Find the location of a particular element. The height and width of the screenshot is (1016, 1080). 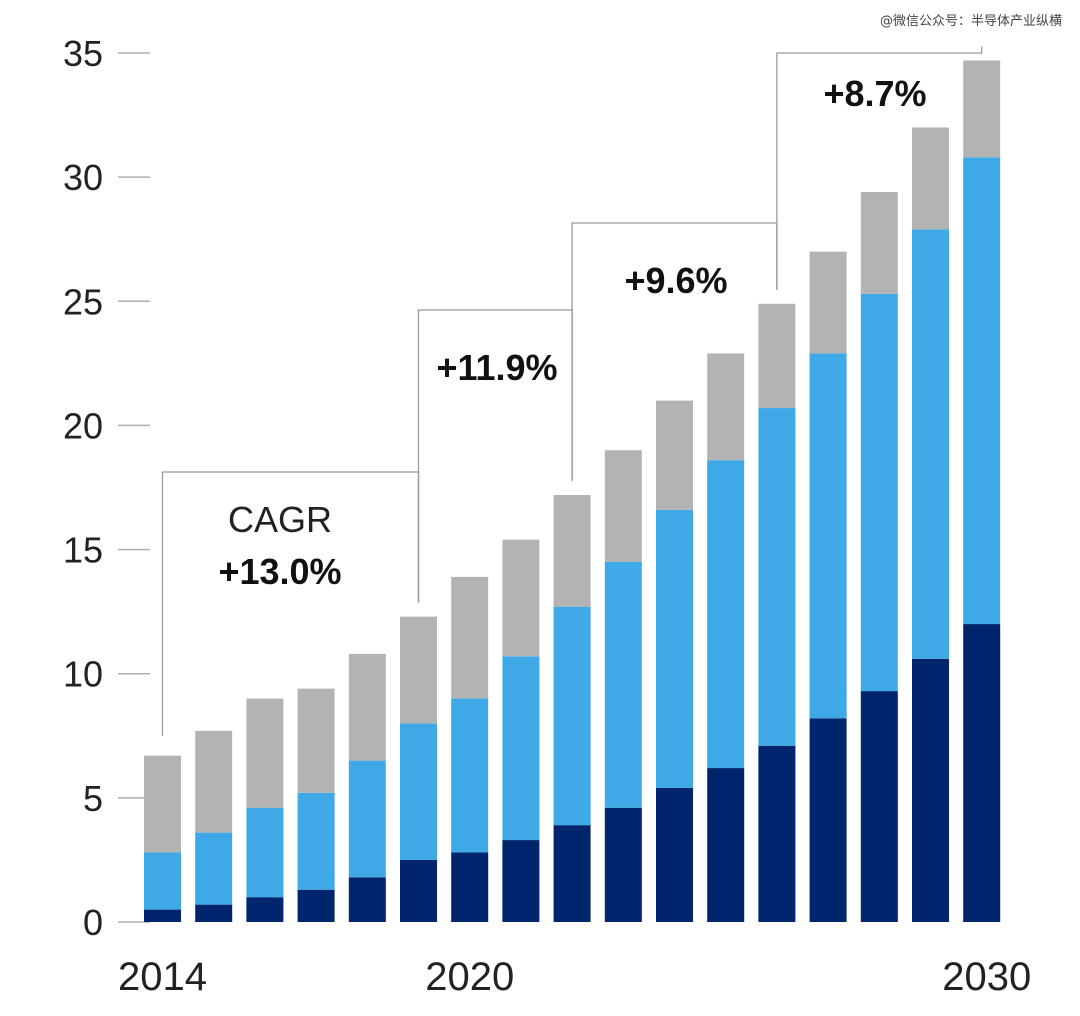

cagr-value: +8.7% is located at coordinates (874, 93).